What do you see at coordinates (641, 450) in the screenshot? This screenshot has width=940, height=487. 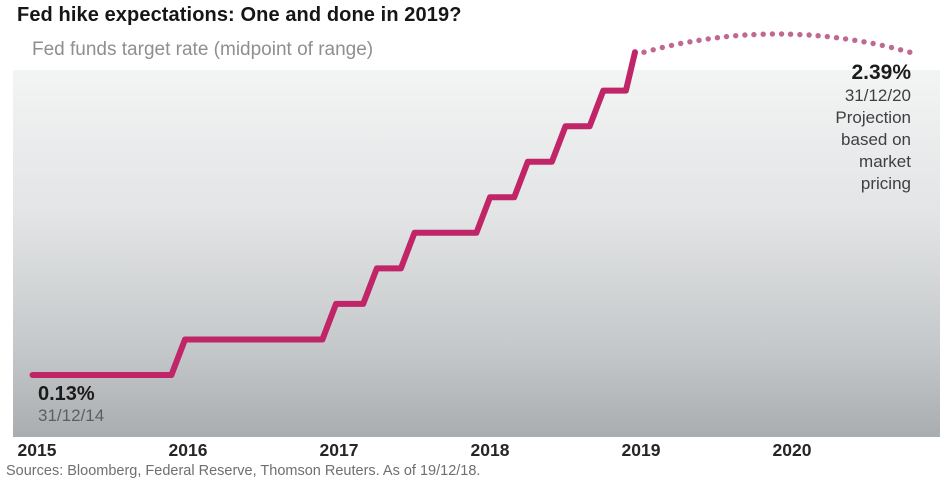 I see `x-axis-label-2019: 2019` at bounding box center [641, 450].